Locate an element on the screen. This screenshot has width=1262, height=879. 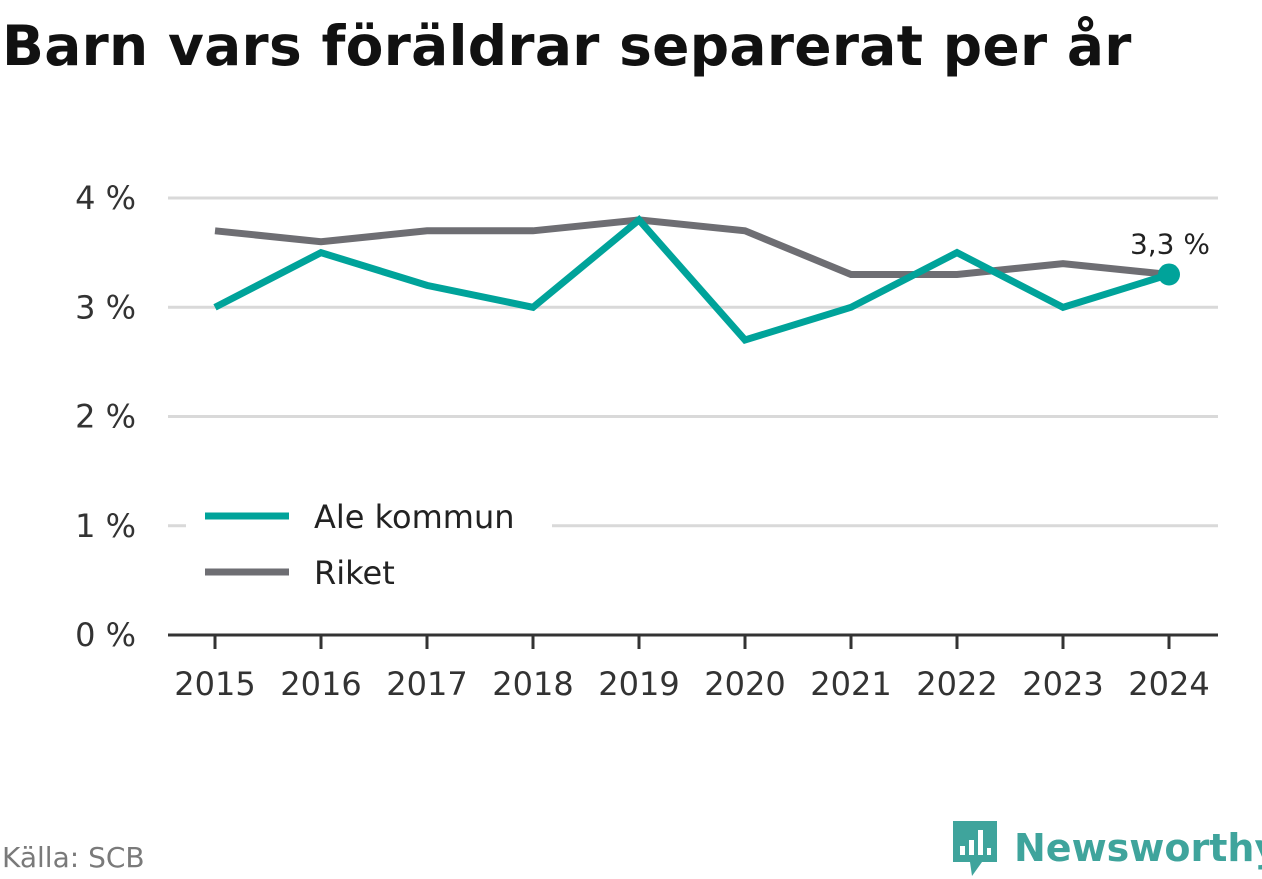
y-axis-tick-labels: 0 % 1 % 2 % 3 % 4 % is located at coordinates (105, 416).